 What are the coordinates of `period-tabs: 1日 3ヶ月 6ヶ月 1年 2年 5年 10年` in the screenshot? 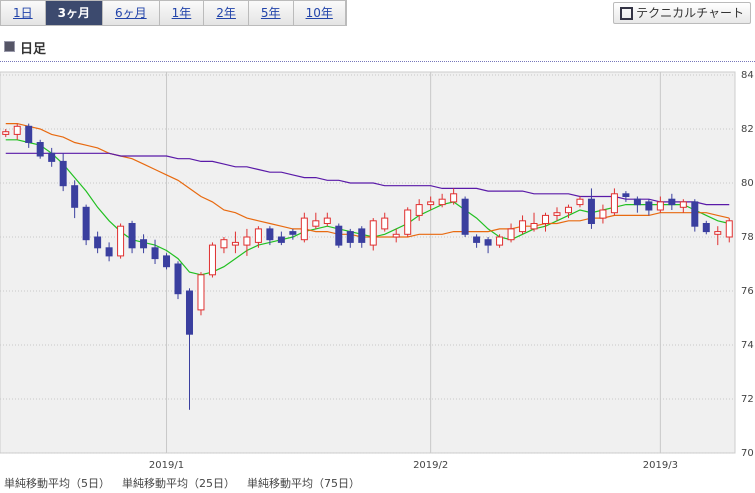 It's located at (173, 13).